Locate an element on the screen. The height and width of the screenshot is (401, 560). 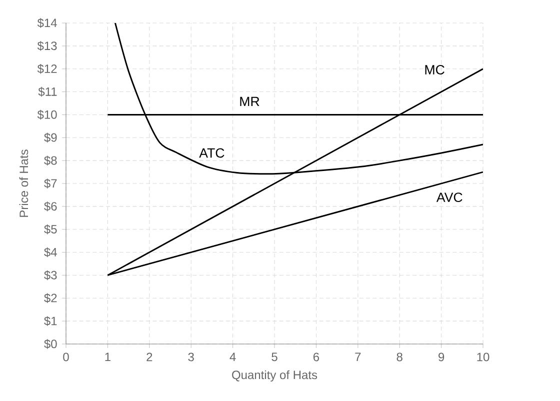
x-tick-label: 2 is located at coordinates (149, 357).